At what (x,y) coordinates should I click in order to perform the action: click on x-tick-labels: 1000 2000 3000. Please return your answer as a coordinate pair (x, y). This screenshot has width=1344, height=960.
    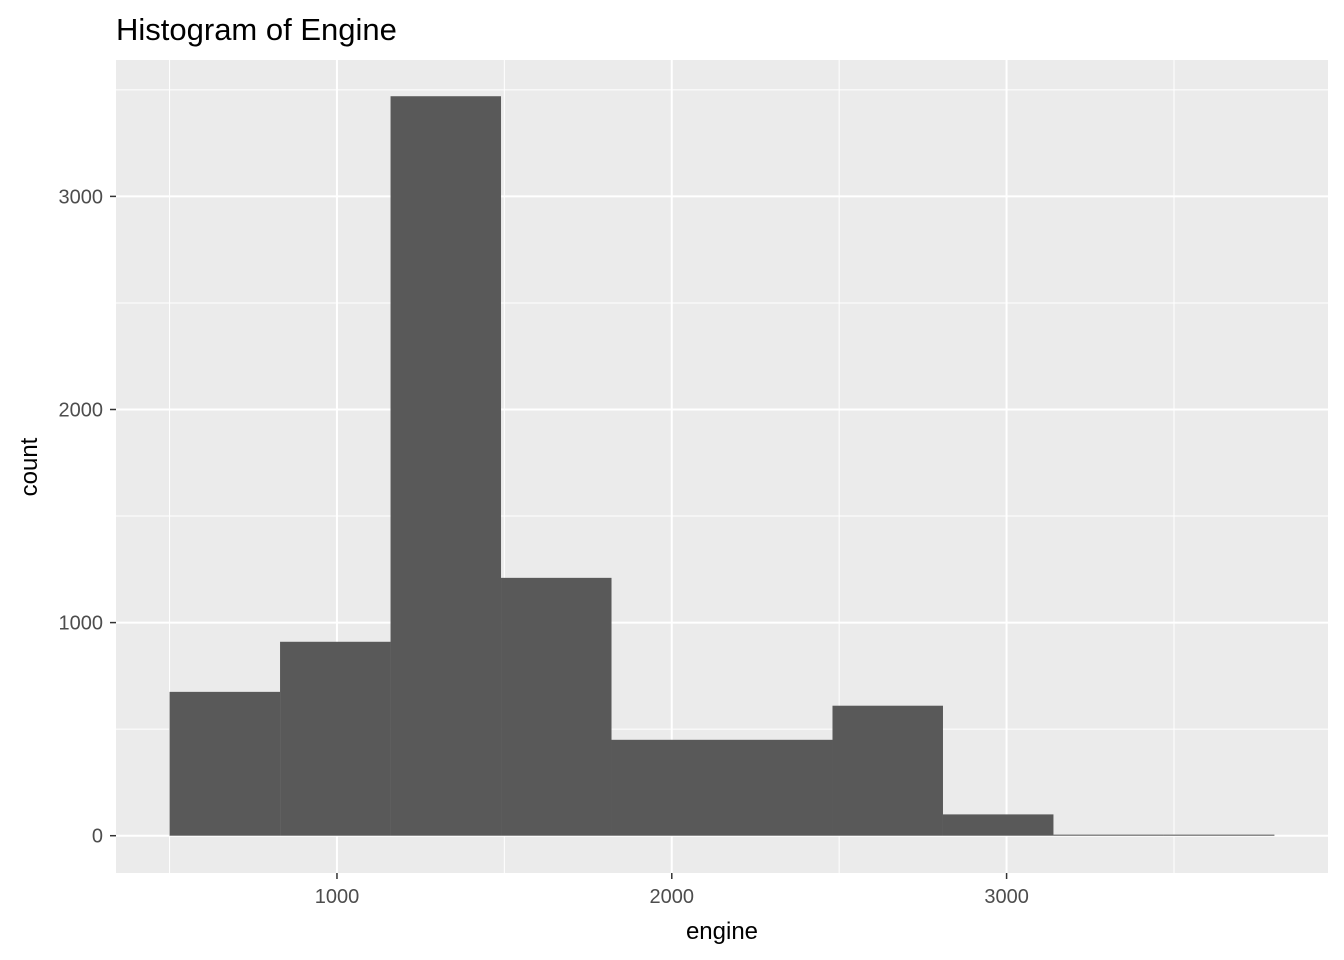
    Looking at the image, I should click on (672, 897).